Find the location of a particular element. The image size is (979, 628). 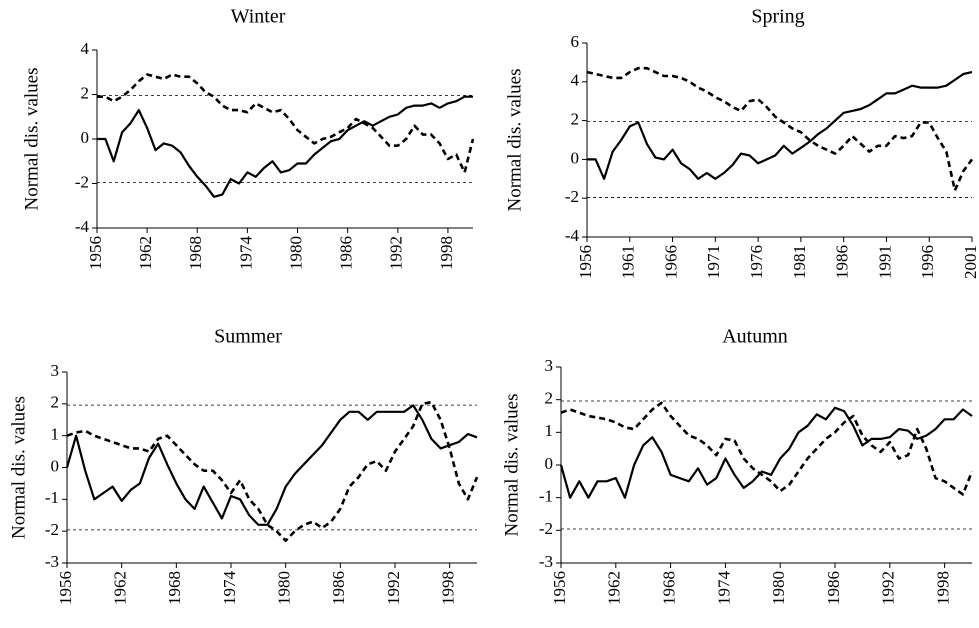

x-tick-label: 1981 is located at coordinates (799, 262).